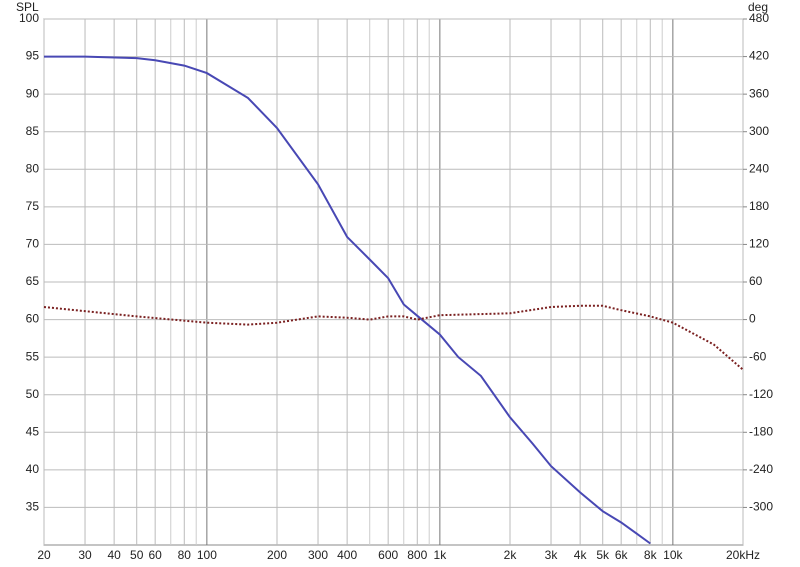 This screenshot has height=567, width=800. I want to click on y-tick-label: 35, so click(33, 507).